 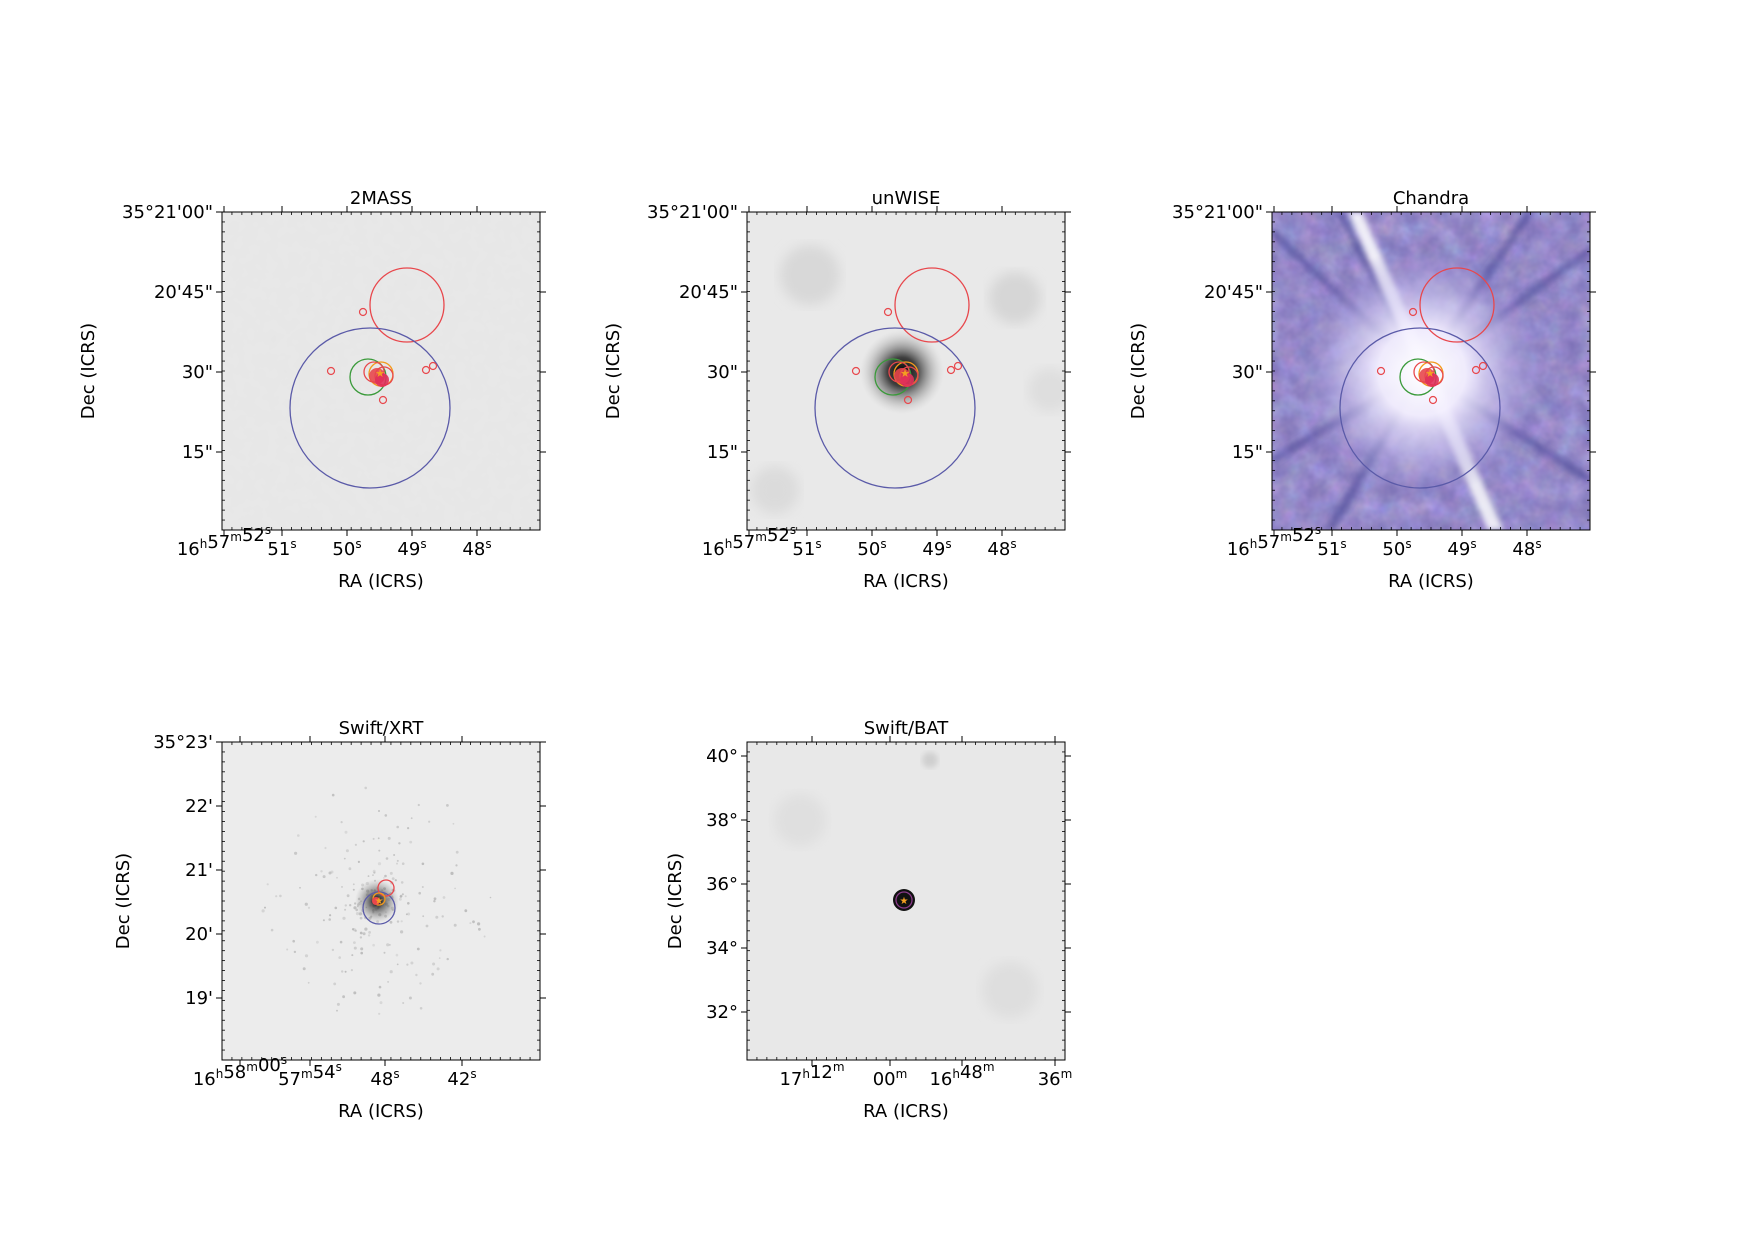 What do you see at coordinates (310, 1075) in the screenshot?
I see `xtick-label: 57m54s` at bounding box center [310, 1075].